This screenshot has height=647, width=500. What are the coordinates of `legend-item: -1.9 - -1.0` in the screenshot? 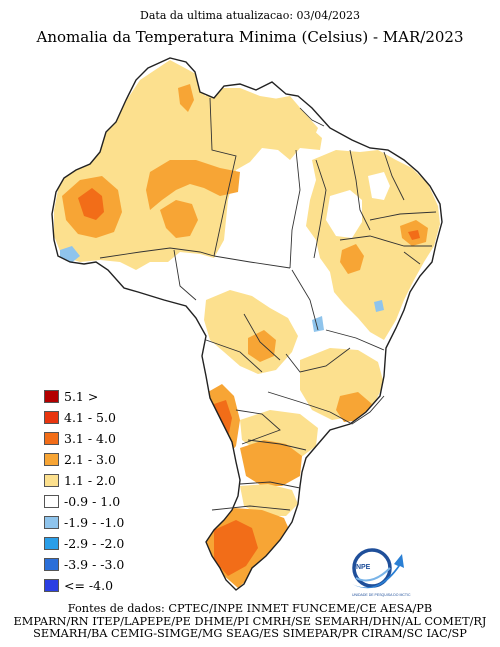 It's located at (84, 522).